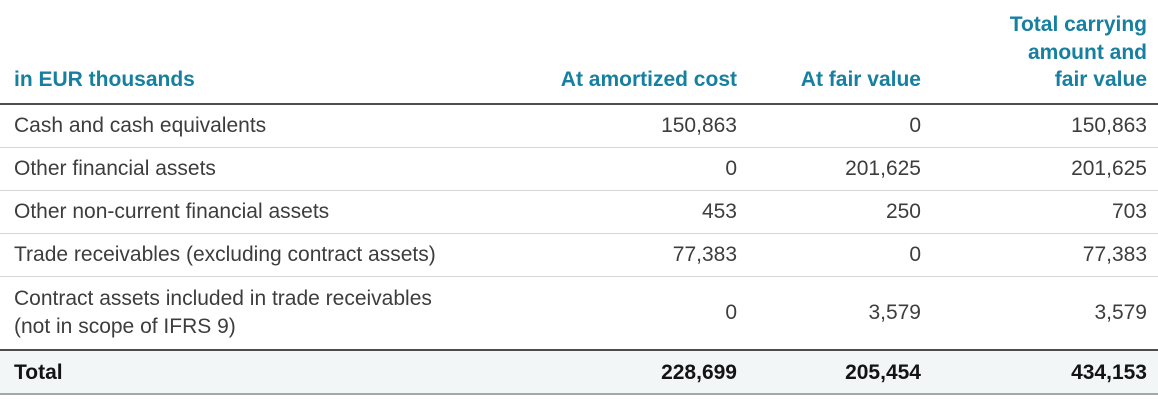  I want to click on row-label: Cash and cash equivalents, so click(250, 126).